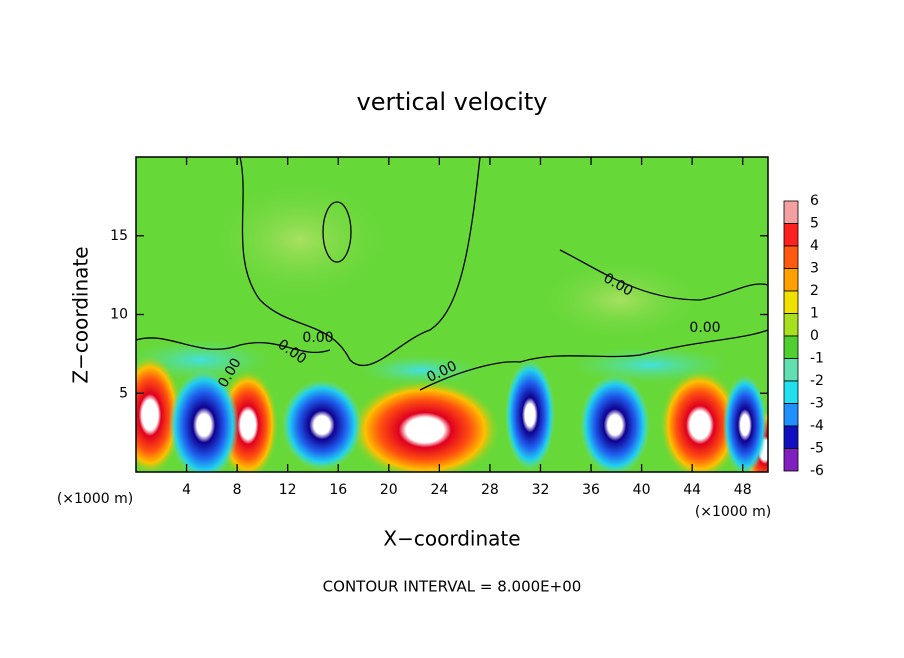 The width and height of the screenshot is (904, 658). I want to click on colorbar-label: 1, so click(814, 314).